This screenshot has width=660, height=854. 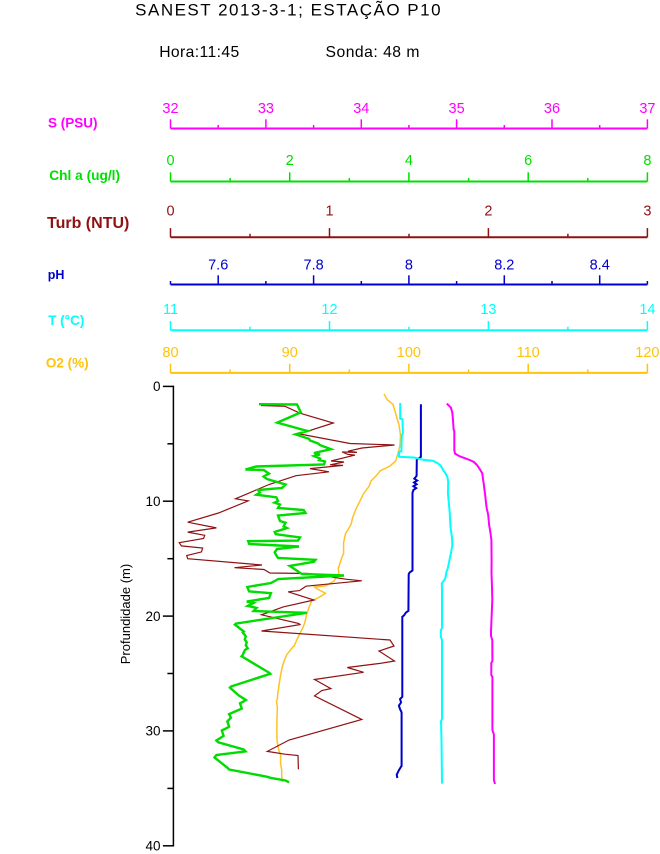 I want to click on svg-text: Chl a (ug/l), so click(x=84, y=175).